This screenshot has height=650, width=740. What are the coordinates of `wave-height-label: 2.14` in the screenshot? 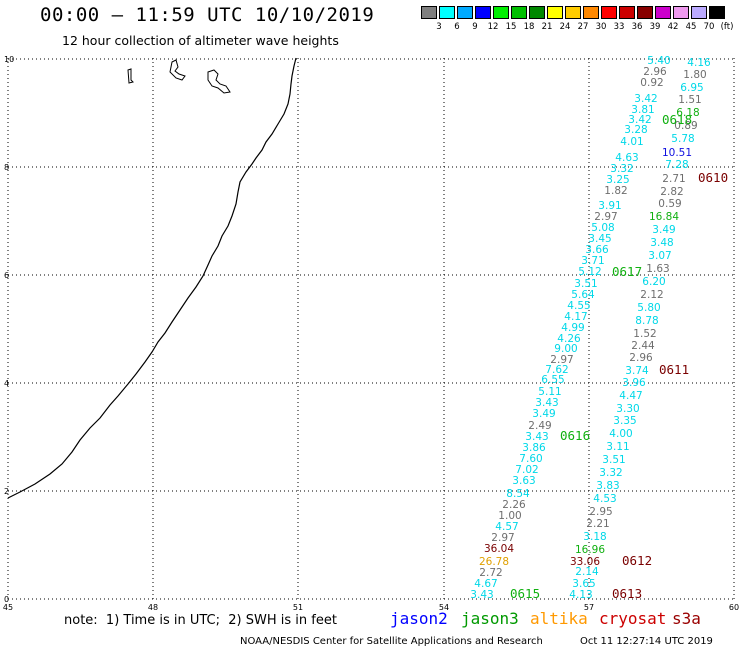 It's located at (587, 572).